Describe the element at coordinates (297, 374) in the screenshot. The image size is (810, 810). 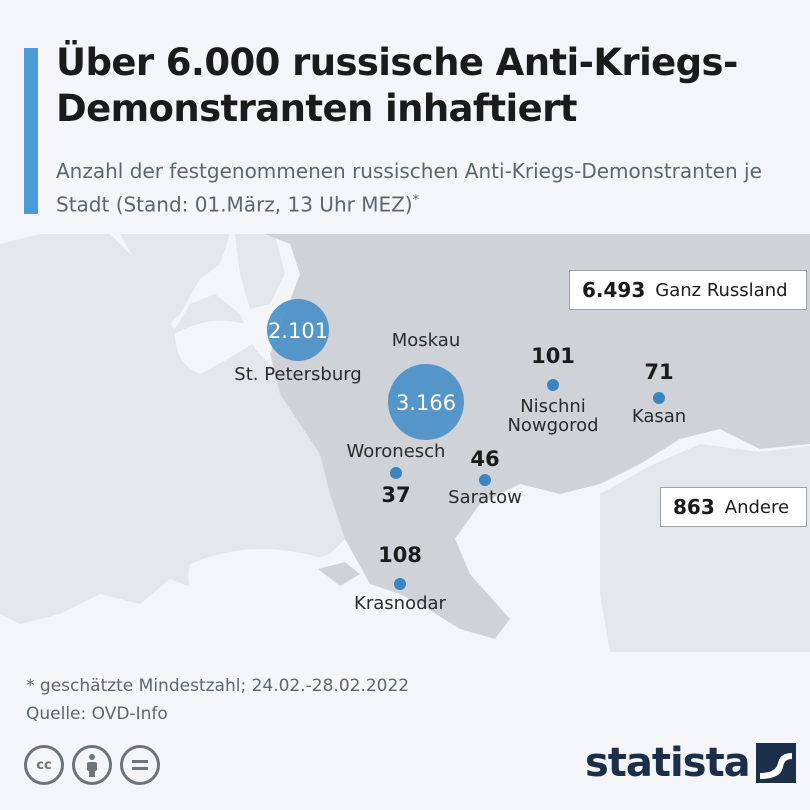
I see `label-st-petersburg: St. Petersburg` at that location.